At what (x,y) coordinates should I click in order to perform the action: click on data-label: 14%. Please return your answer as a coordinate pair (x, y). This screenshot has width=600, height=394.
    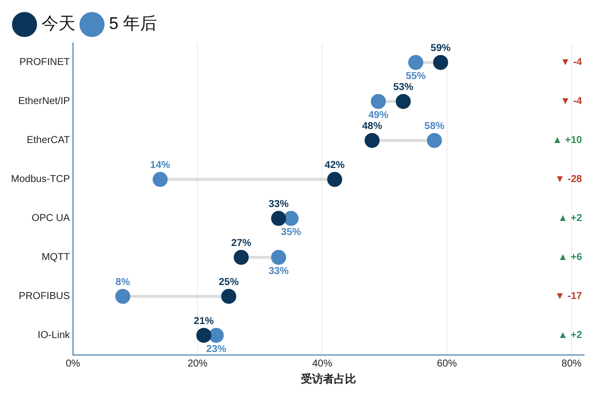
    Looking at the image, I should click on (160, 166).